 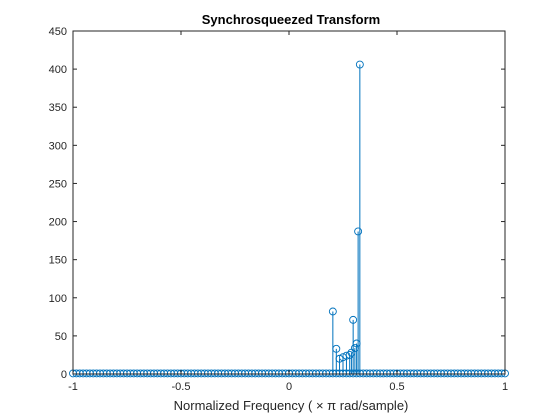 I want to click on y-tick-label: 300, so click(x=58, y=146).